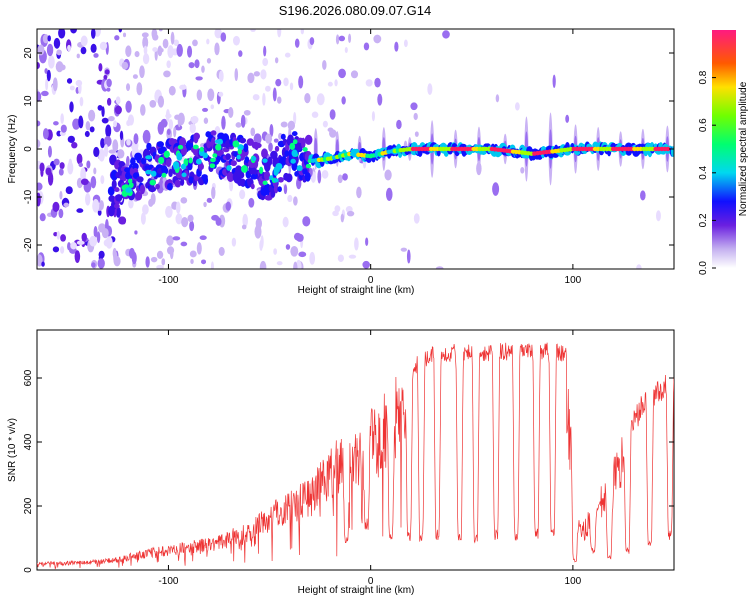  I want to click on colorbar-tick-label: 0.0, so click(703, 268).